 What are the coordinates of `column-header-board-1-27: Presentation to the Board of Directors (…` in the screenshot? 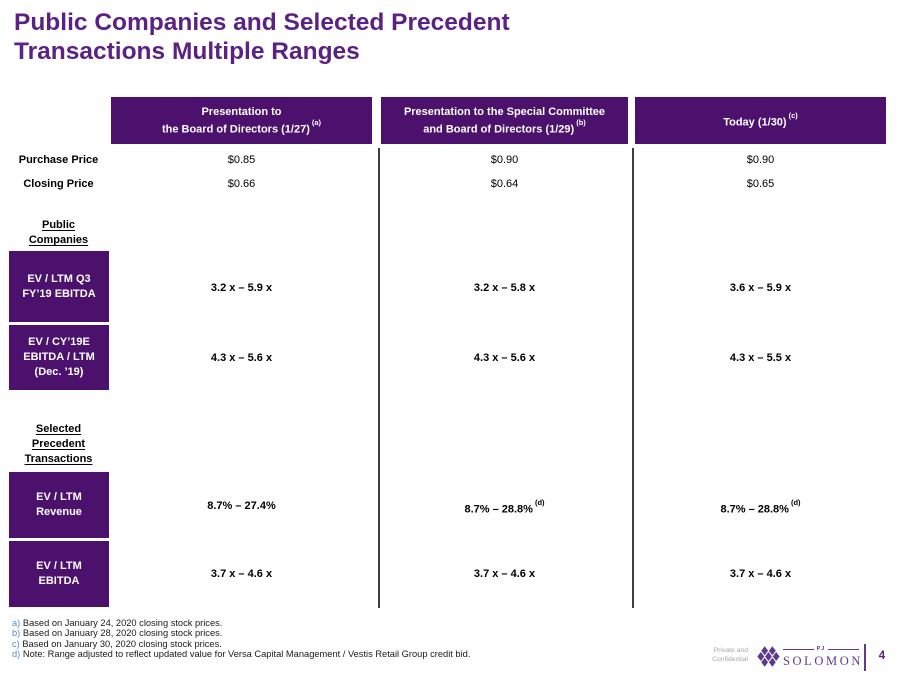 It's located at (241, 120).